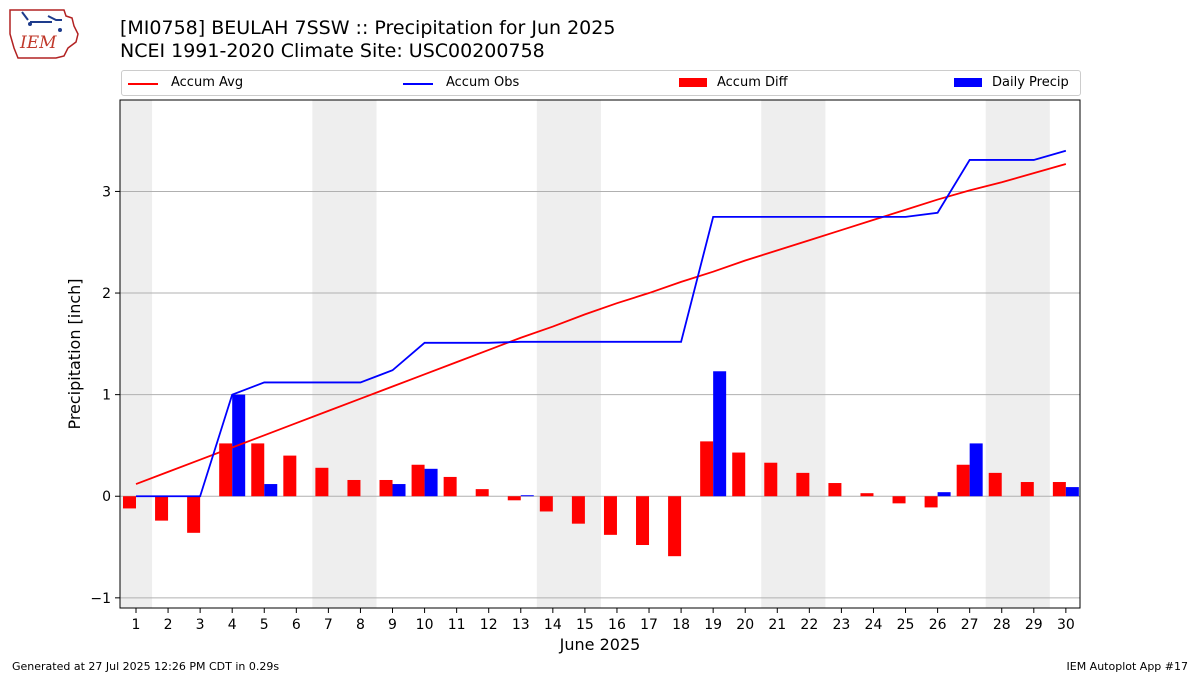  Describe the element at coordinates (752, 82) in the screenshot. I see `legend-label: Accum Diff` at that location.